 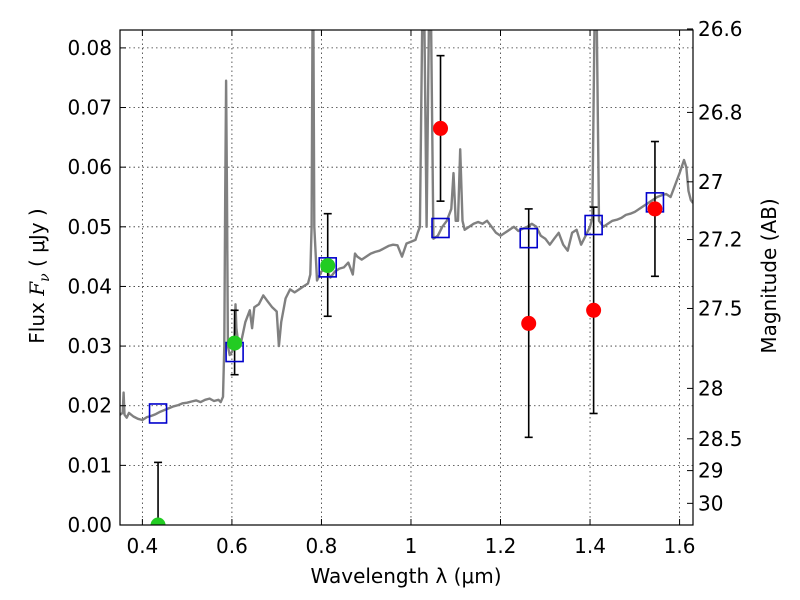 What do you see at coordinates (45, 277) in the screenshot?
I see `y-axis-label-subscript: ν` at bounding box center [45, 277].